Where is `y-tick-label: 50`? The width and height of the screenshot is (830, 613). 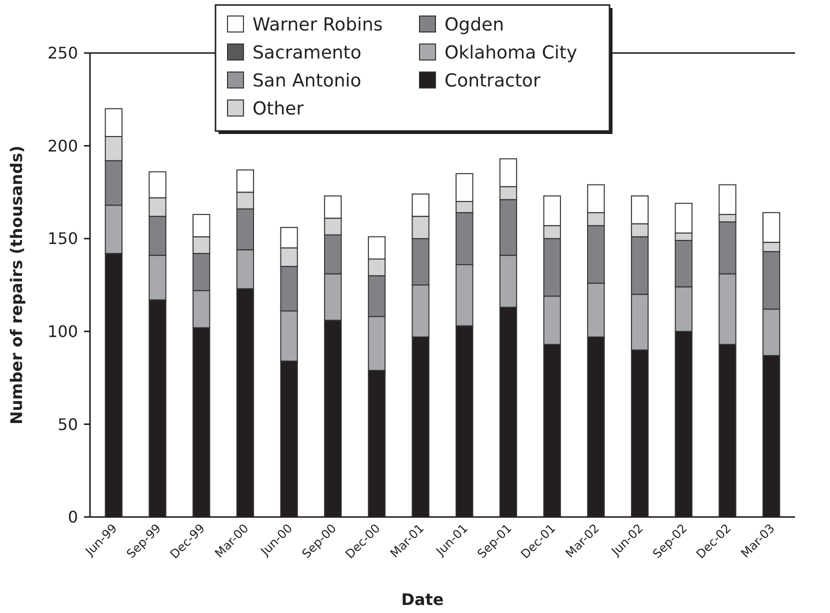 y-tick-label: 50 is located at coordinates (68, 424).